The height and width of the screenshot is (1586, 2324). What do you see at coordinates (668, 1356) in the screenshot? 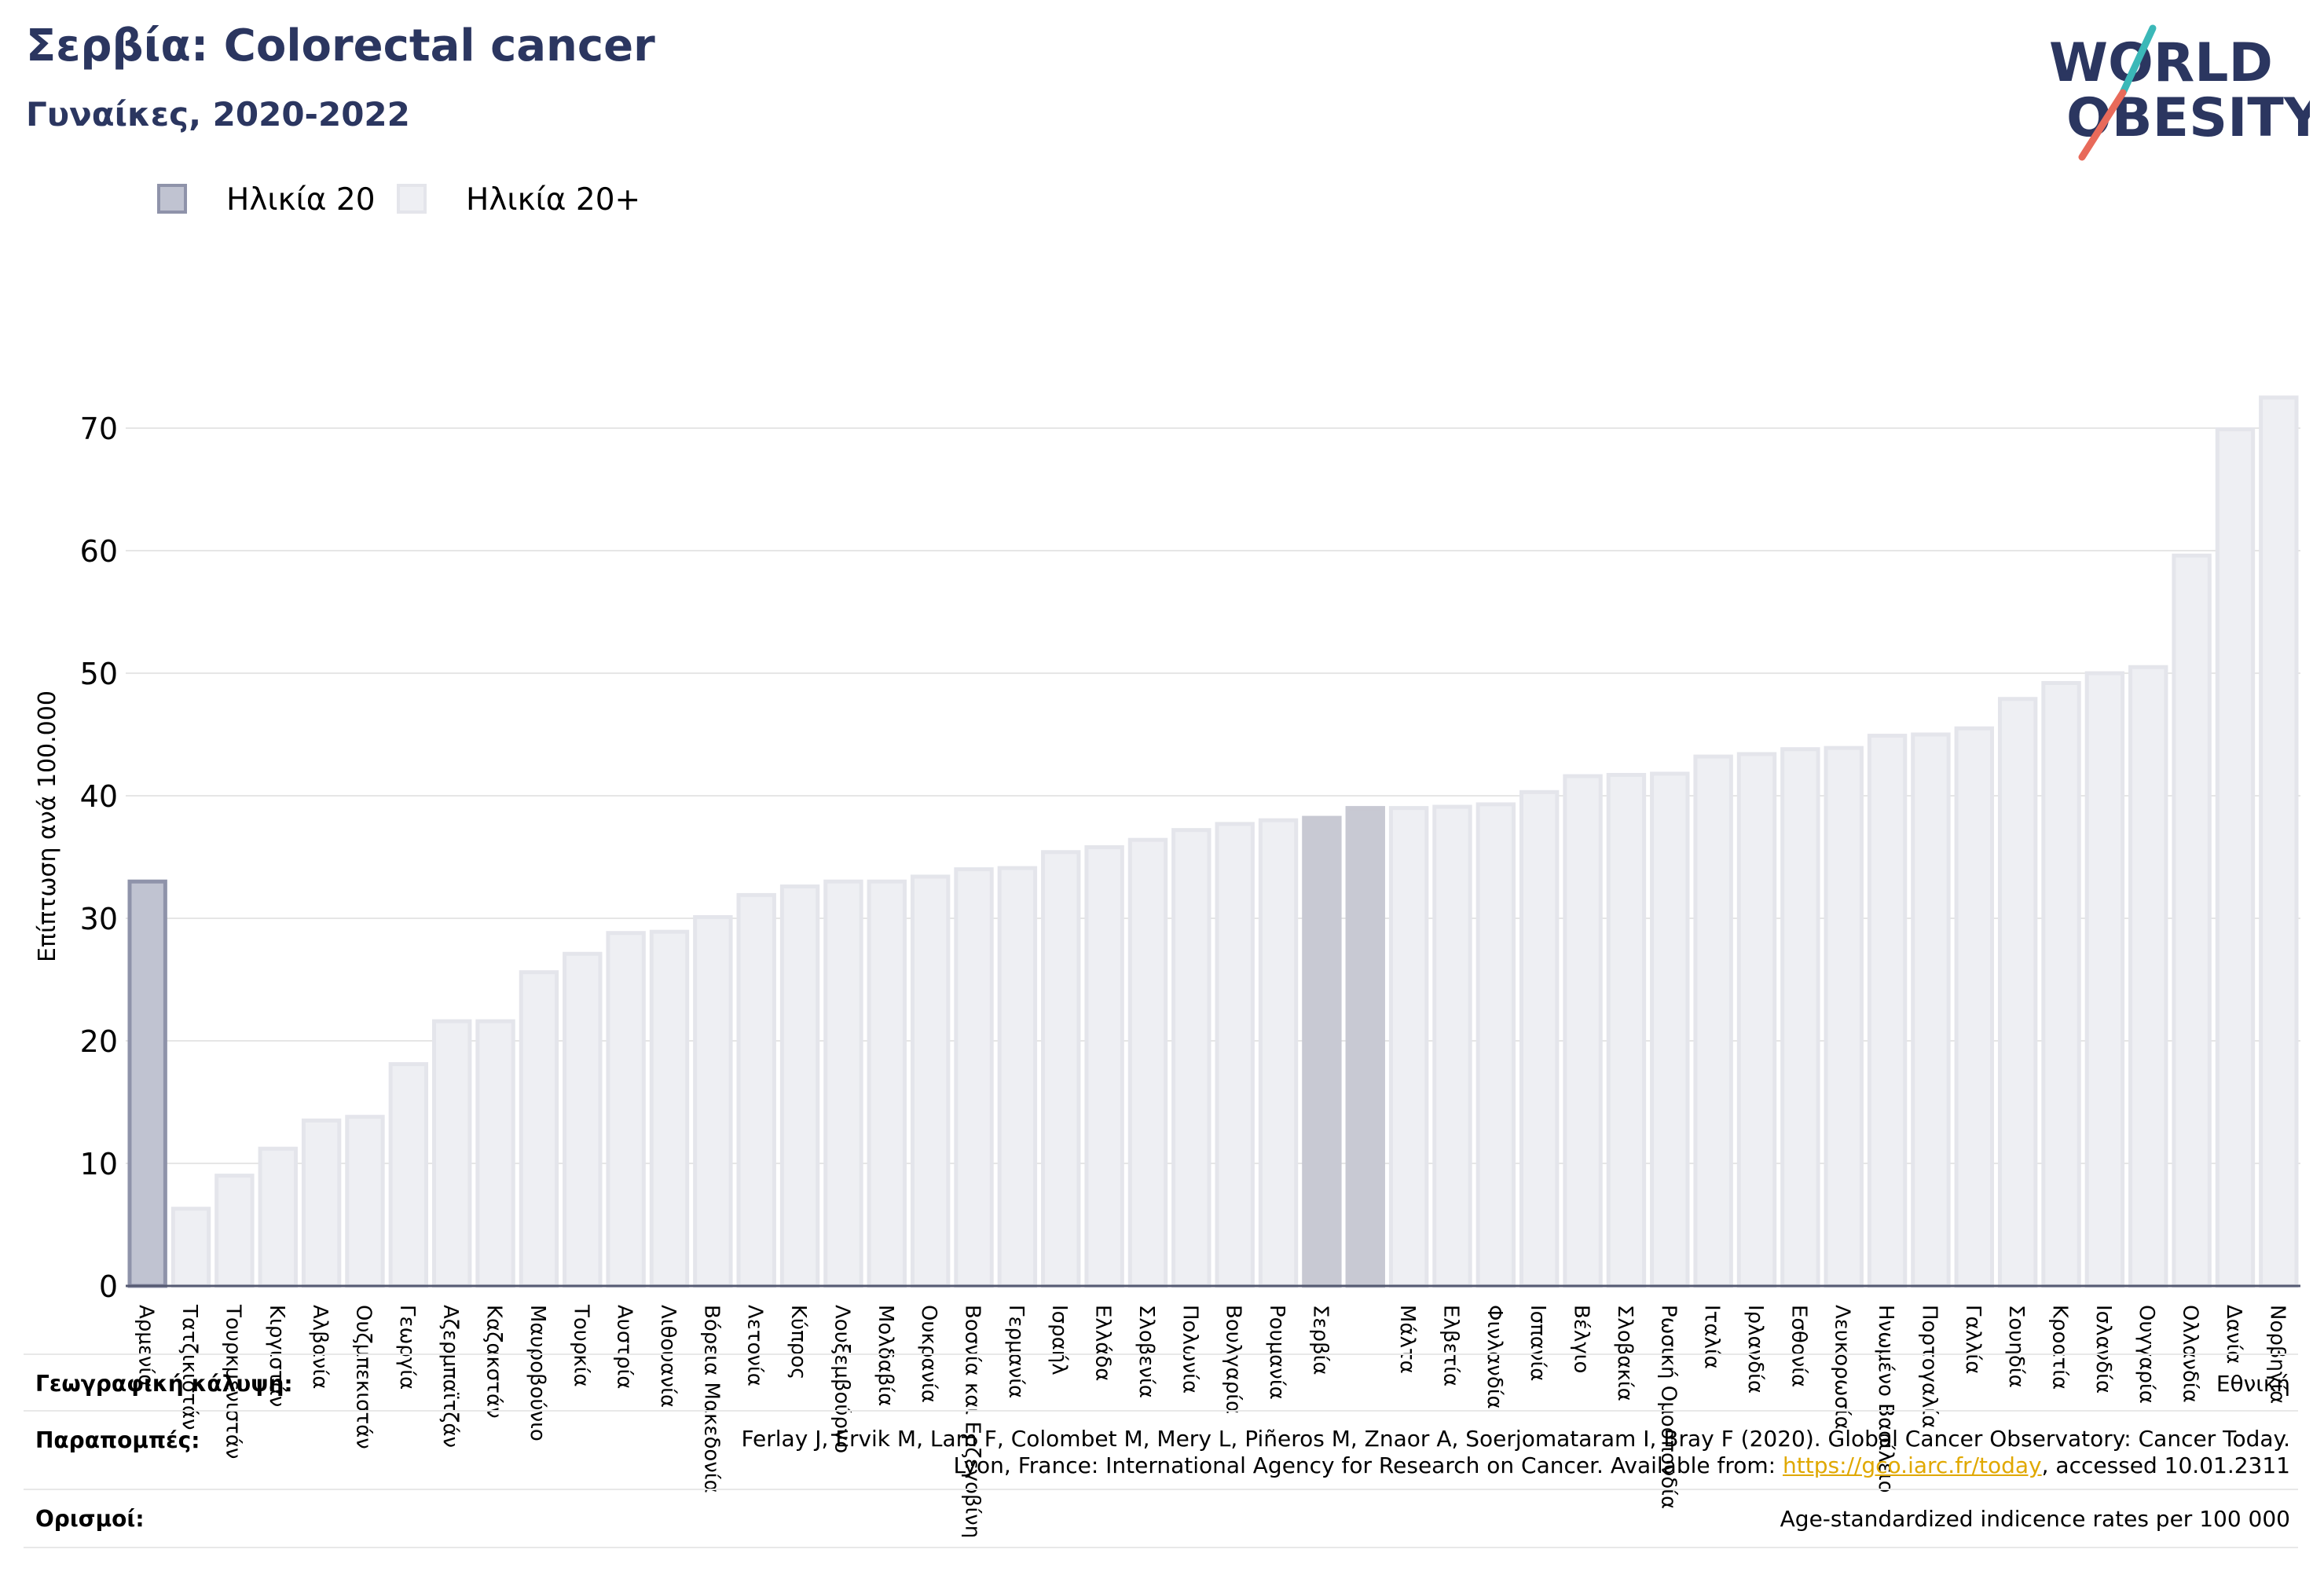
I see `x-tick-label: Λιθουανία` at bounding box center [668, 1356].